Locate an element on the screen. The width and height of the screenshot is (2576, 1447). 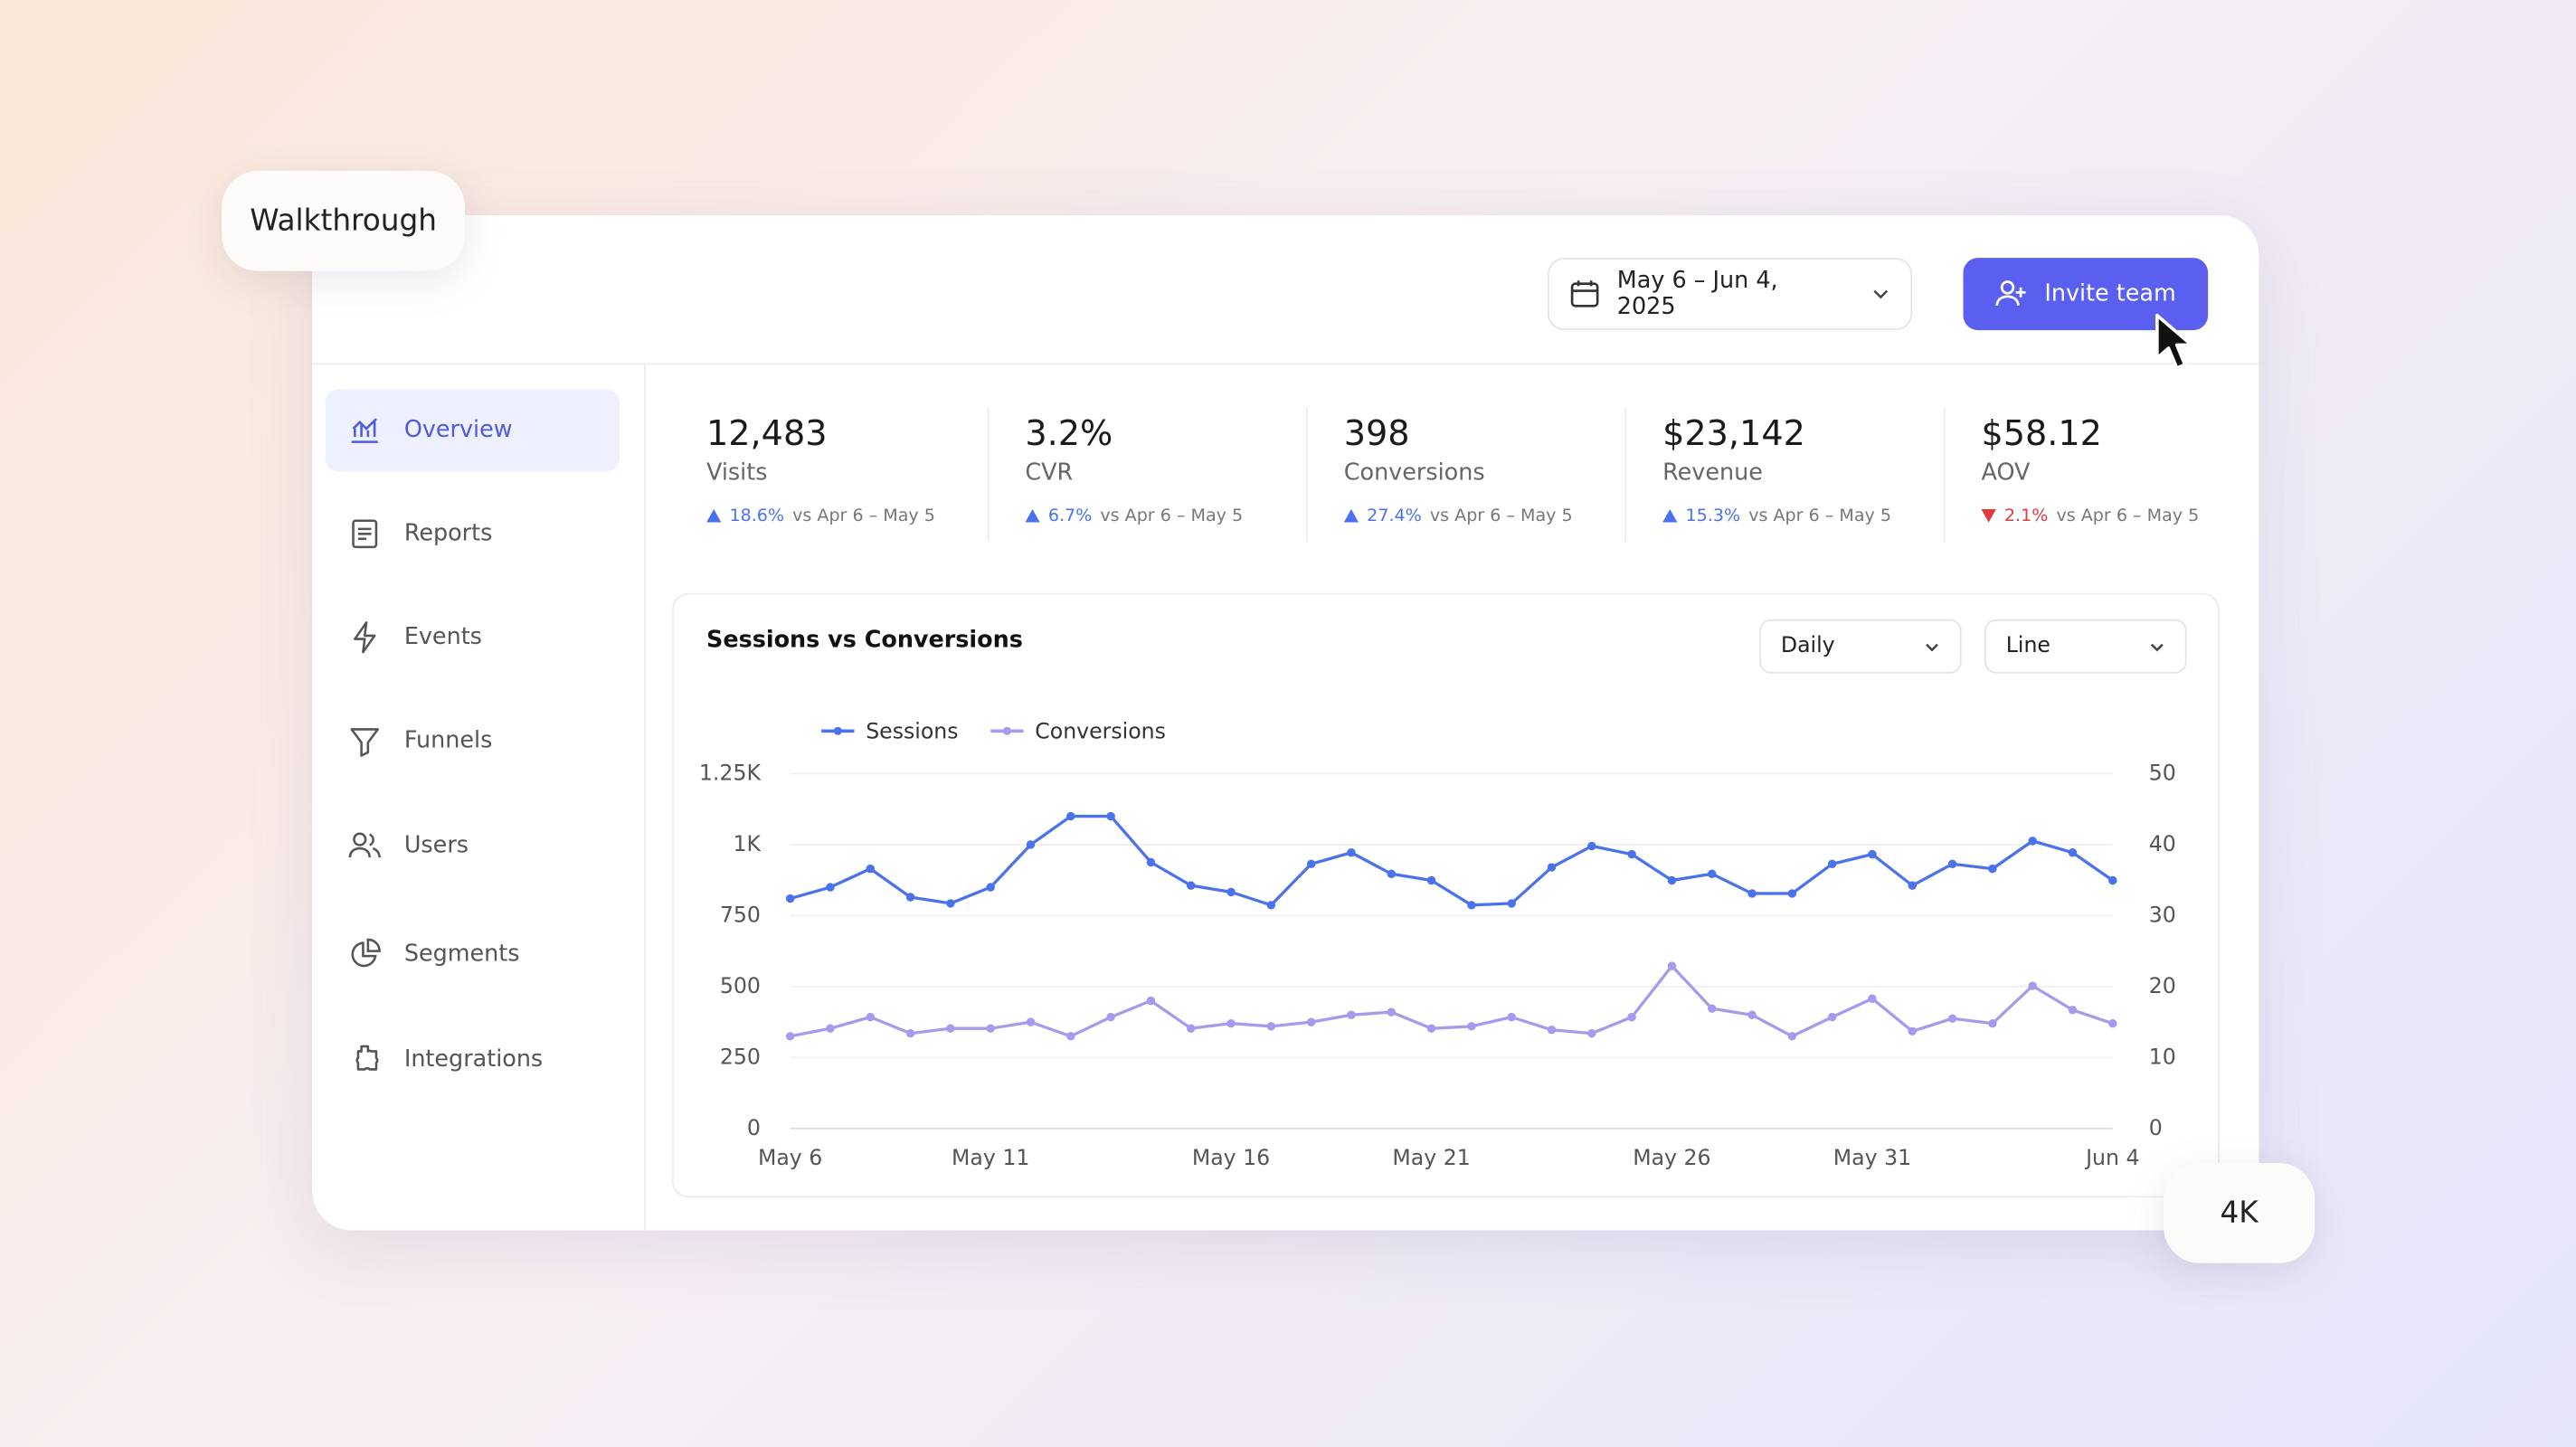
nav-label: Overview is located at coordinates (458, 430).